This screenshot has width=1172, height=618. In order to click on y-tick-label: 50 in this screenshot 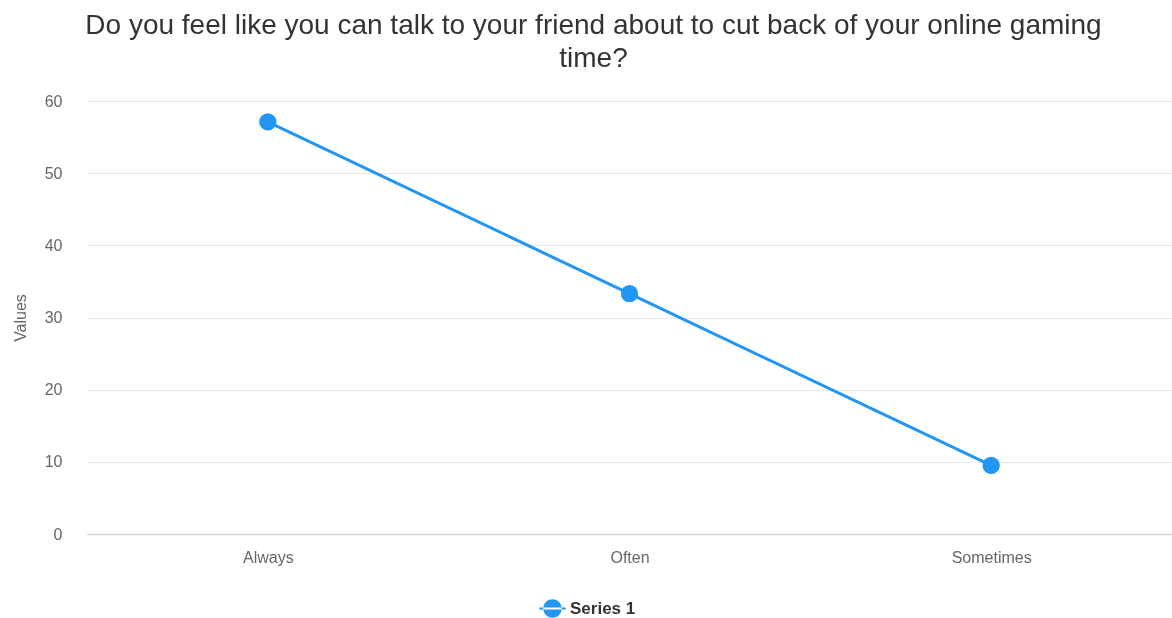, I will do `click(53, 173)`.